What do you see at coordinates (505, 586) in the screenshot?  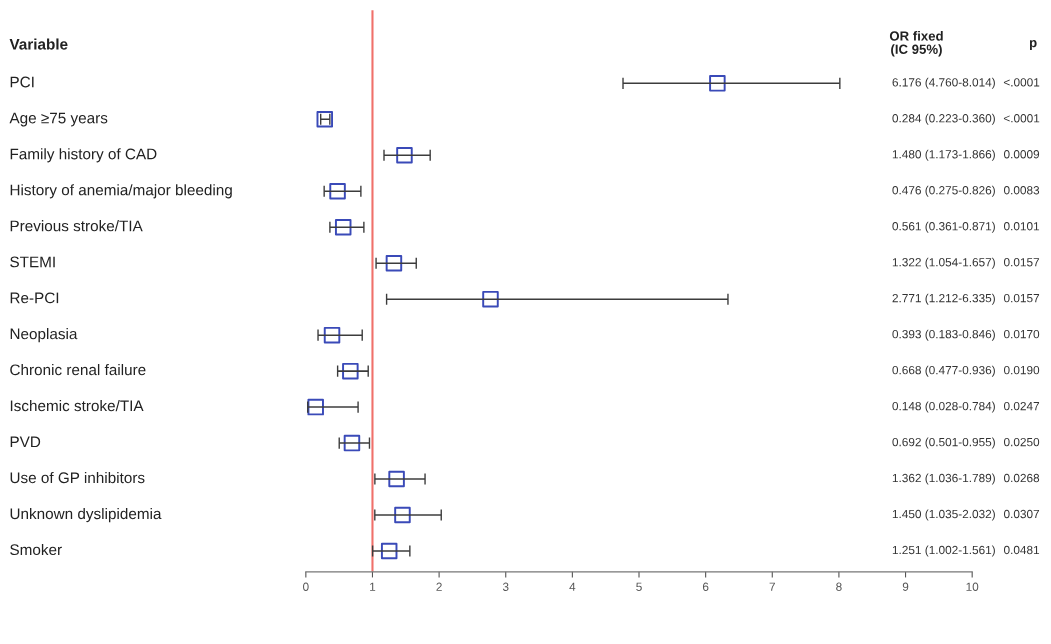 I see `x-tick-label: 3` at bounding box center [505, 586].